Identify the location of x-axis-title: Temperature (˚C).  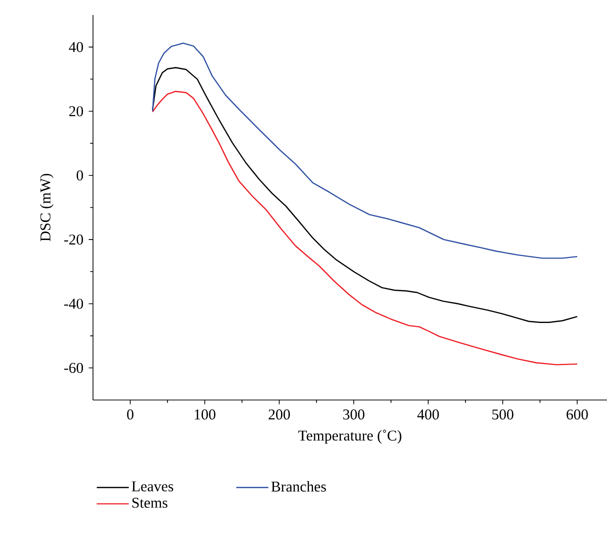
(350, 437).